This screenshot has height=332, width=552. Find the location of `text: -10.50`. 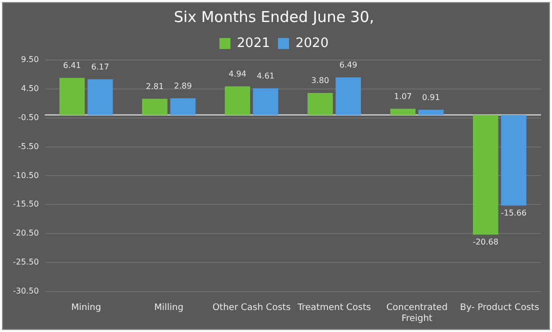

text: -10.50 is located at coordinates (25, 175).